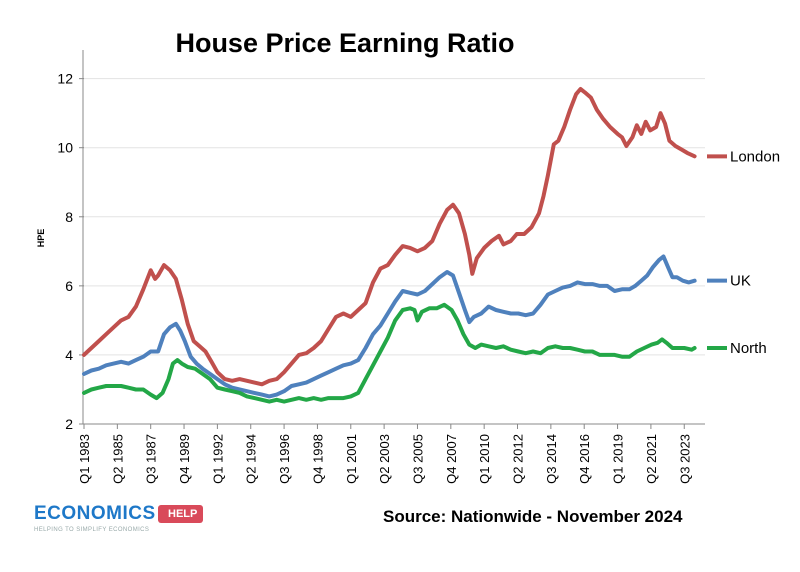 The width and height of the screenshot is (800, 572). I want to click on x-tick-label: Q2 2003, so click(384, 459).